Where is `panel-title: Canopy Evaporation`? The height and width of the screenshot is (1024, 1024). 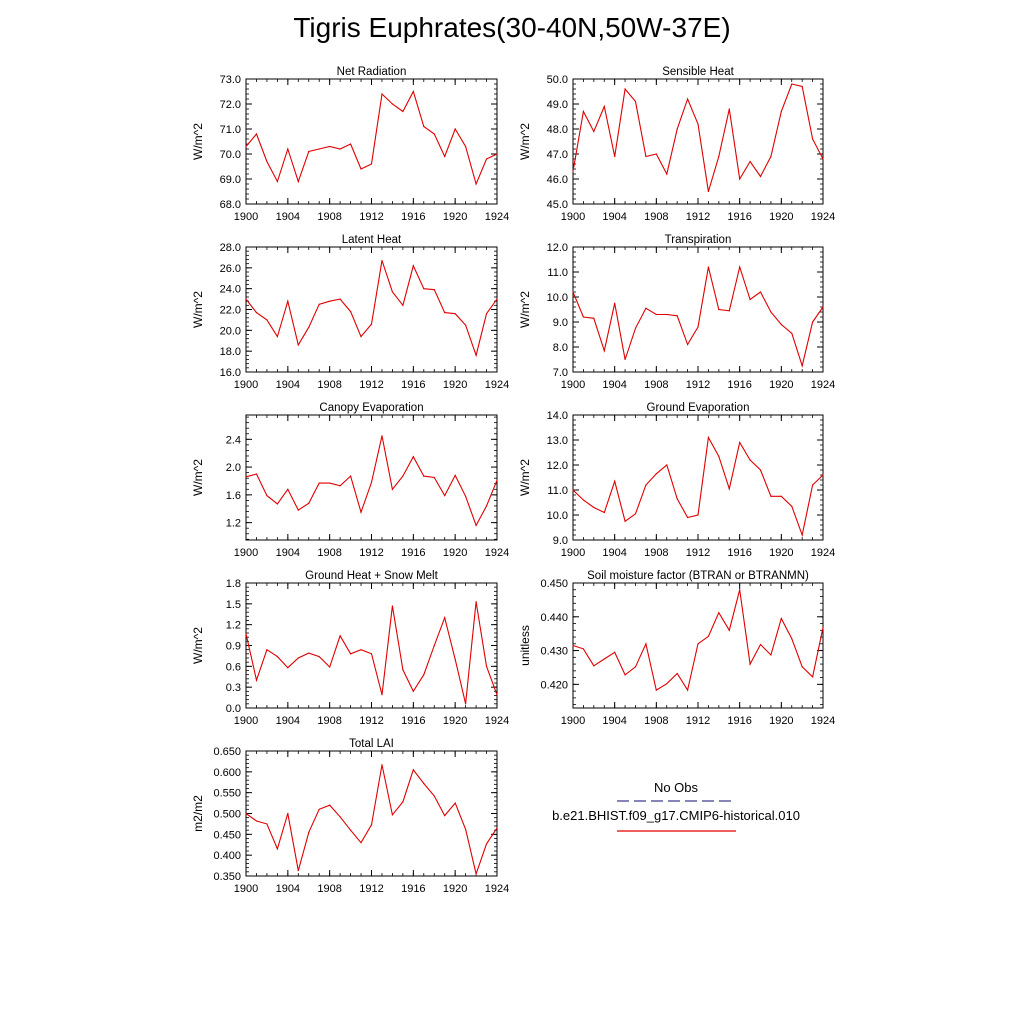 panel-title: Canopy Evaporation is located at coordinates (371, 408).